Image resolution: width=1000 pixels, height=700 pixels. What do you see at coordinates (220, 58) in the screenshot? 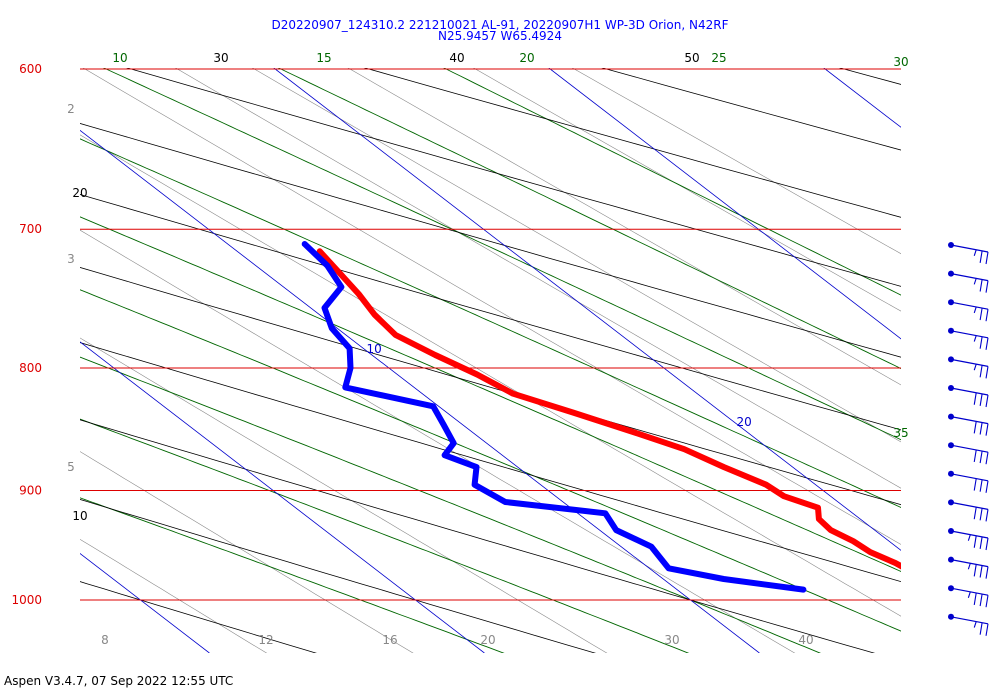
I see `dry-adiabat-label: 30` at bounding box center [220, 58].